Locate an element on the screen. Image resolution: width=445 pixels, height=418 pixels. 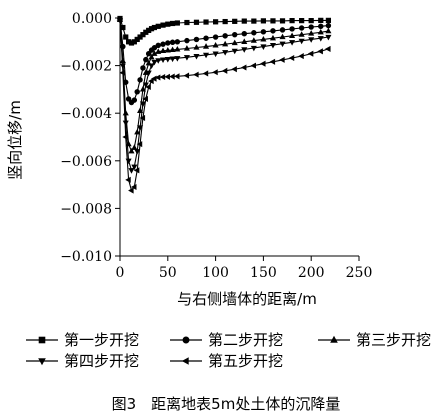
x-tick-label: 0 is located at coordinates (120, 273).